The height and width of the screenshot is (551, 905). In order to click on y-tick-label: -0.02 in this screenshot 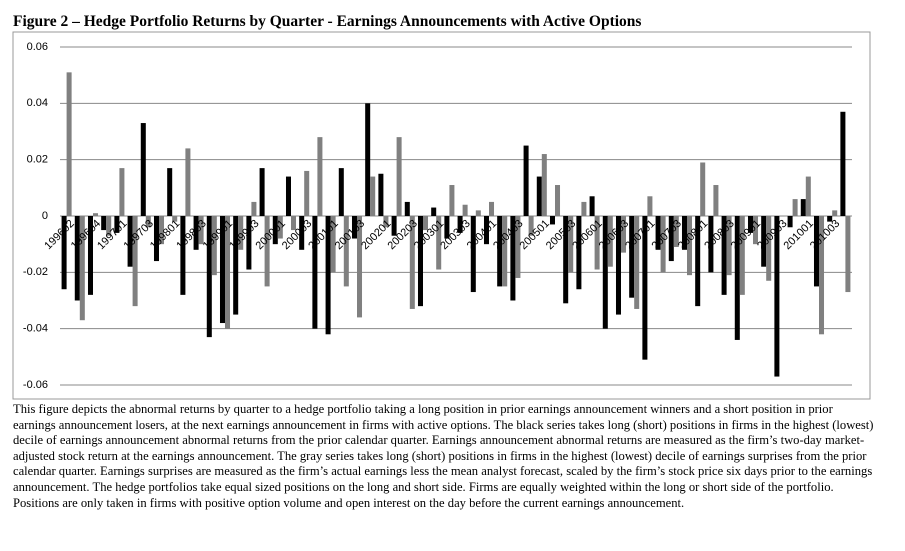, I will do `click(35, 272)`.